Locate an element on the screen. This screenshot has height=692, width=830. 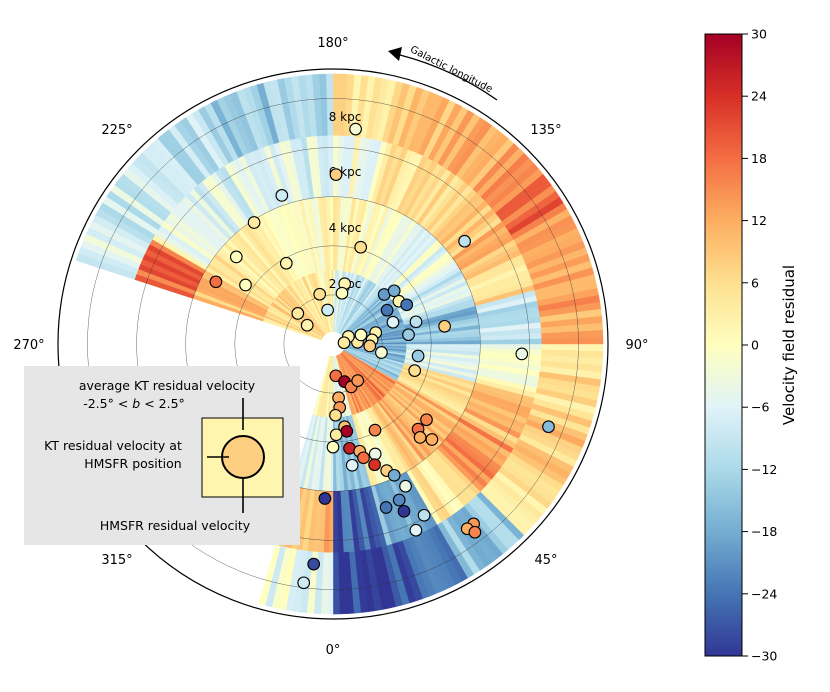
colorbar-tick-label: 0 is located at coordinates (755, 345).